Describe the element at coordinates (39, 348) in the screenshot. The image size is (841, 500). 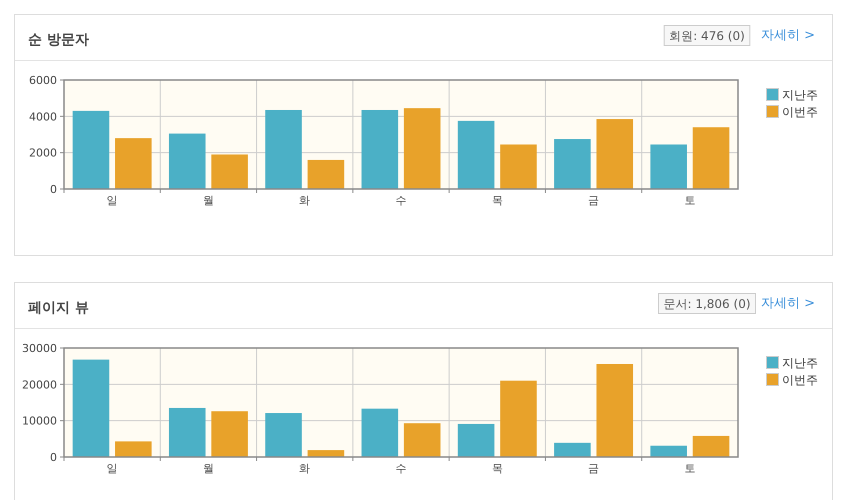
I see `y-tick-label: 30000` at that location.